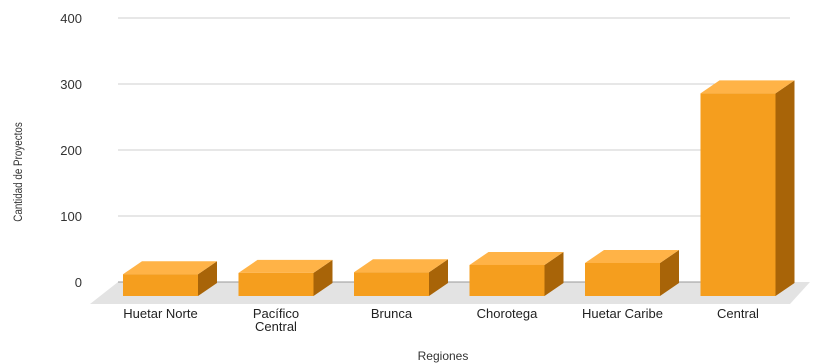 The height and width of the screenshot is (364, 814). I want to click on y-tick-label: 100, so click(71, 216).